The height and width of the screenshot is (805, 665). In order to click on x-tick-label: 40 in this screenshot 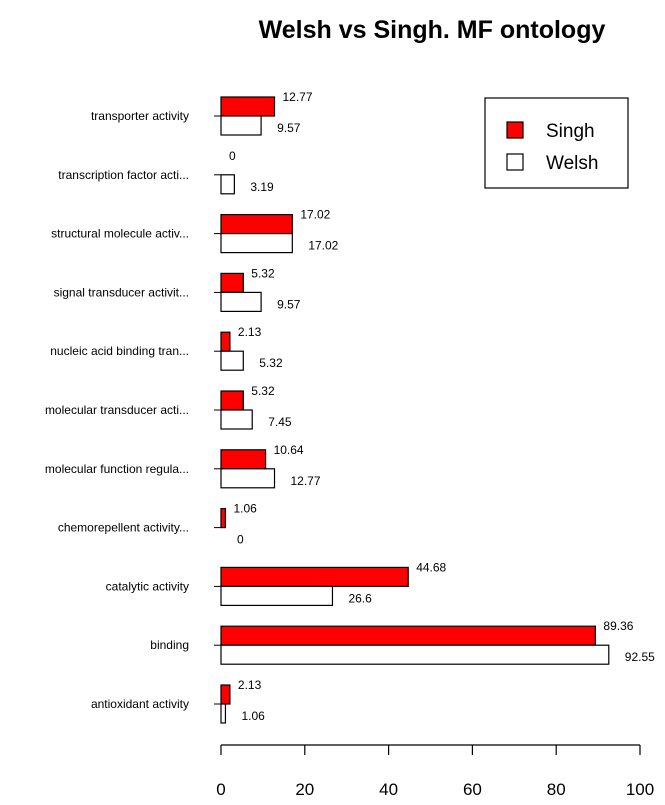, I will do `click(388, 789)`.